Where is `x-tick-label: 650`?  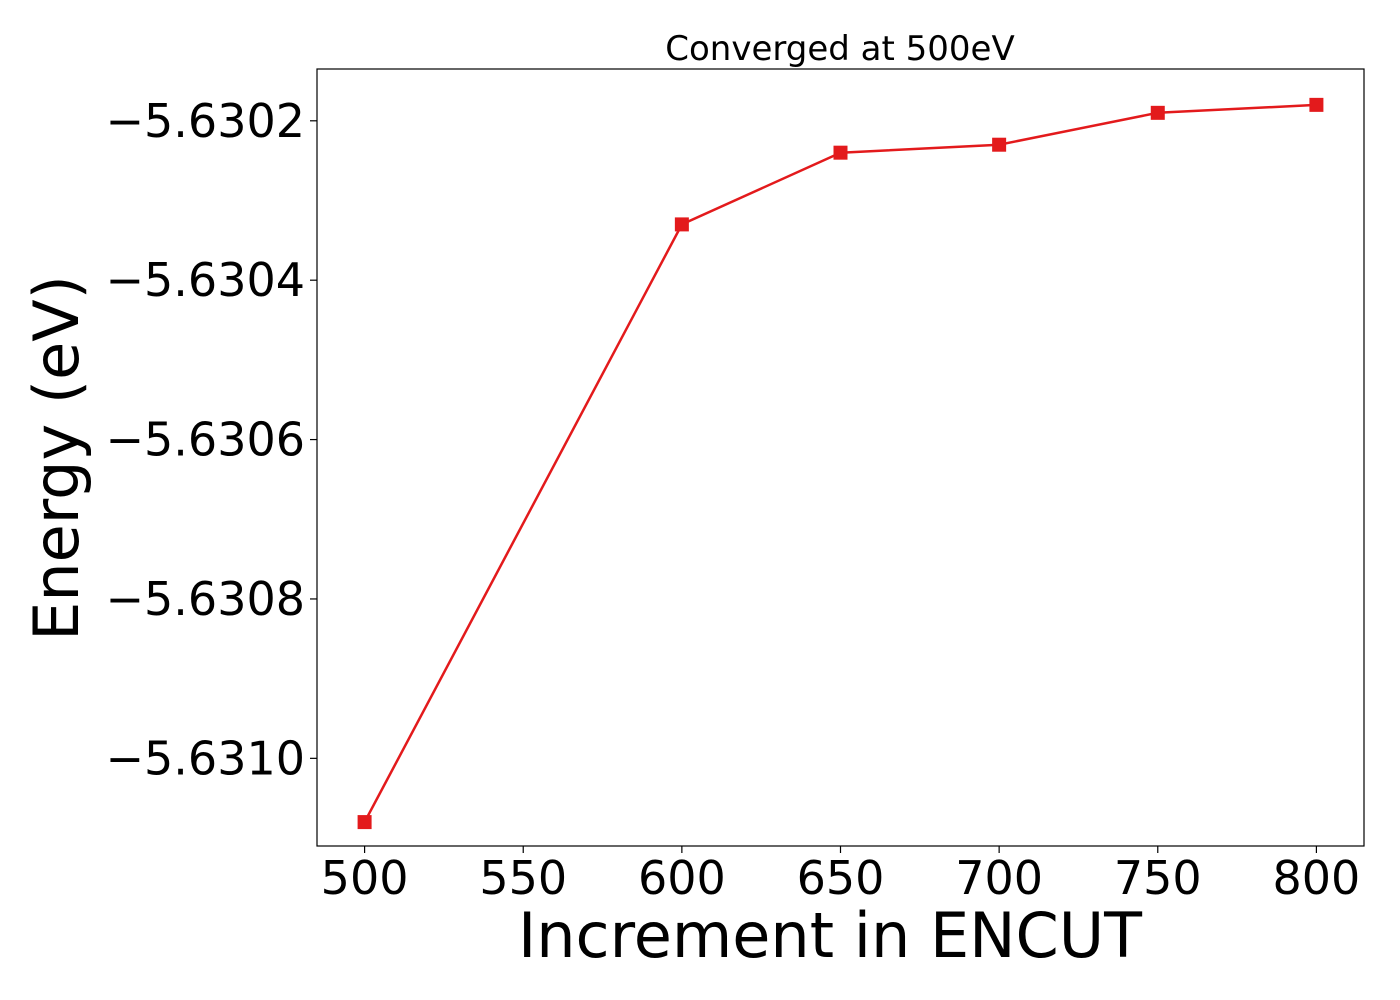
x-tick-label: 650 is located at coordinates (841, 878).